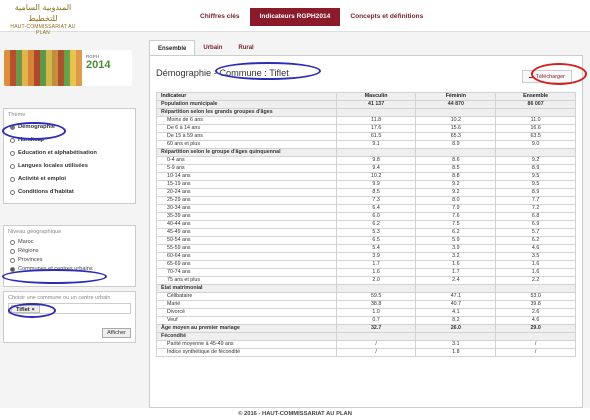 This screenshot has width=590, height=420. Describe the element at coordinates (366, 176) in the screenshot. I see `table-row: 10-14 ans 10.2 8.8 9.5` at that location.